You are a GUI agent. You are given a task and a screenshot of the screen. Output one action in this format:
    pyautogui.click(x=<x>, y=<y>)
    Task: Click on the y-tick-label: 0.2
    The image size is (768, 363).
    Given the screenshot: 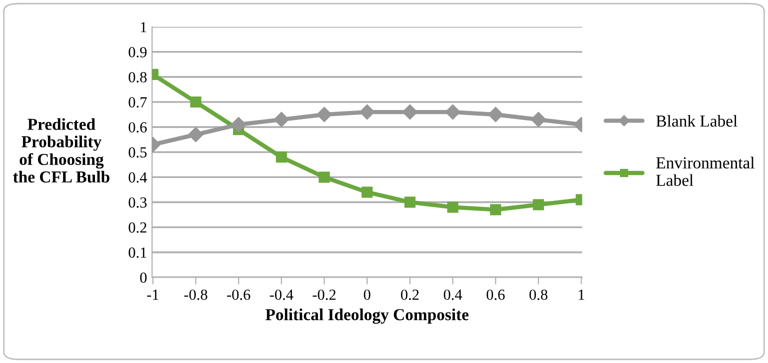 What is the action you would take?
    pyautogui.click(x=137, y=227)
    